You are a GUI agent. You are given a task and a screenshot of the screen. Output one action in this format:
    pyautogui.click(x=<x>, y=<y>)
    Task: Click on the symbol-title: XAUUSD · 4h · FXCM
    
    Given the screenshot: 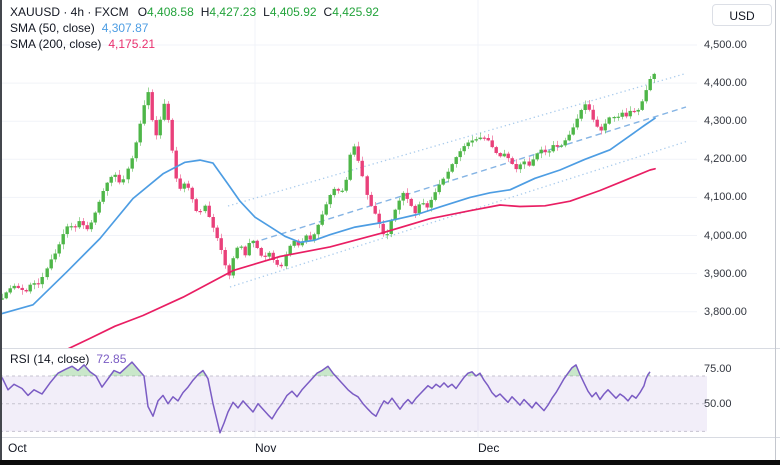 What is the action you would take?
    pyautogui.click(x=69, y=12)
    